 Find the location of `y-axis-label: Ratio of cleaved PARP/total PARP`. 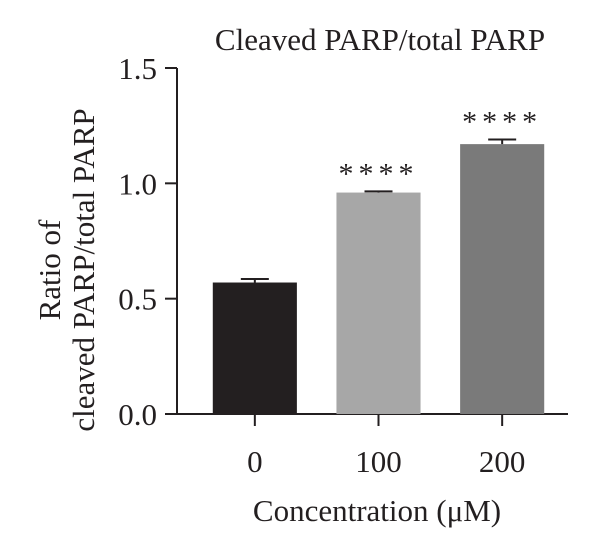

y-axis-label: Ratio of cleaved PARP/total PARP is located at coordinates (66, 269).